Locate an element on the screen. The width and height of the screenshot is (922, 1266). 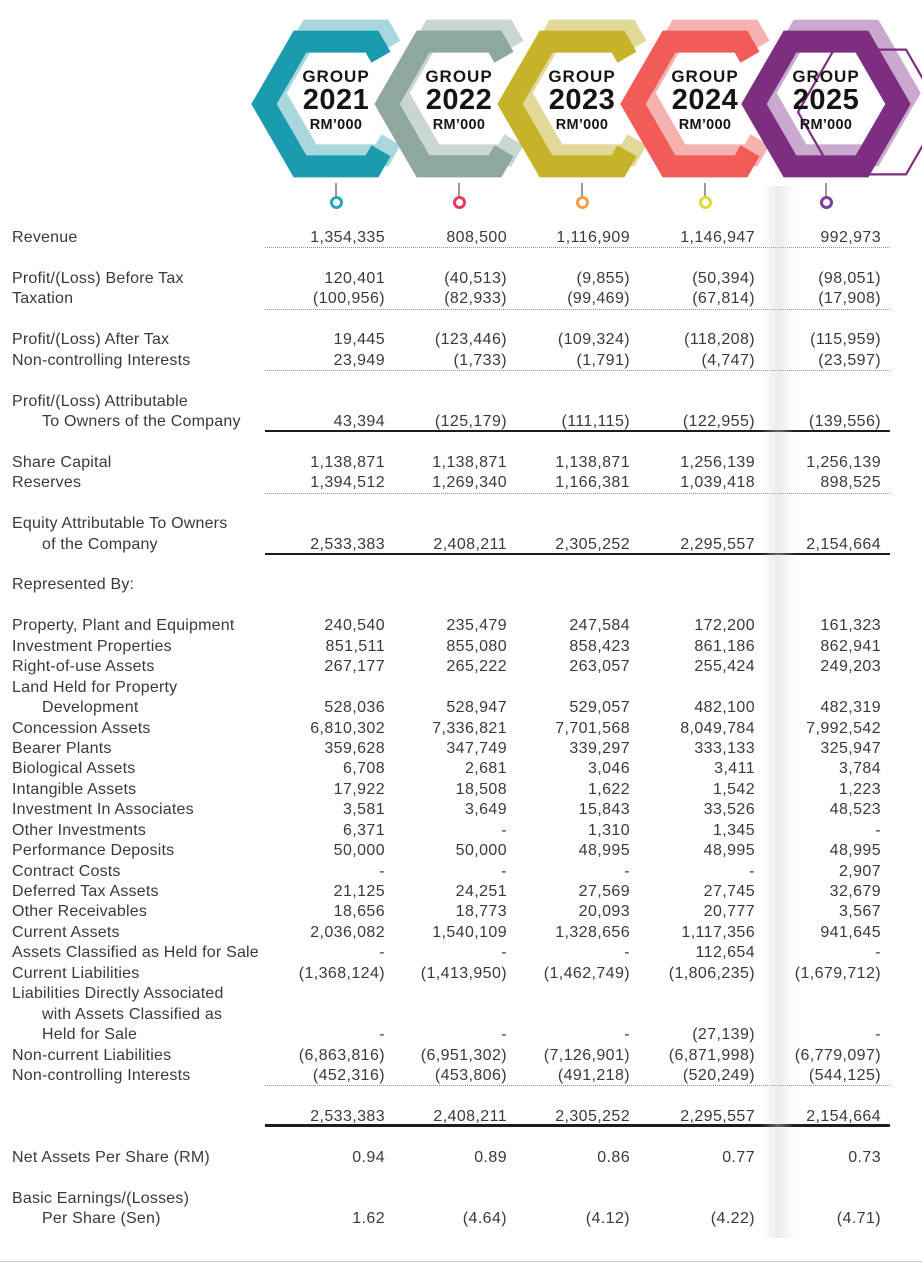
value-cell: (6,863,816) is located at coordinates (341, 1055).